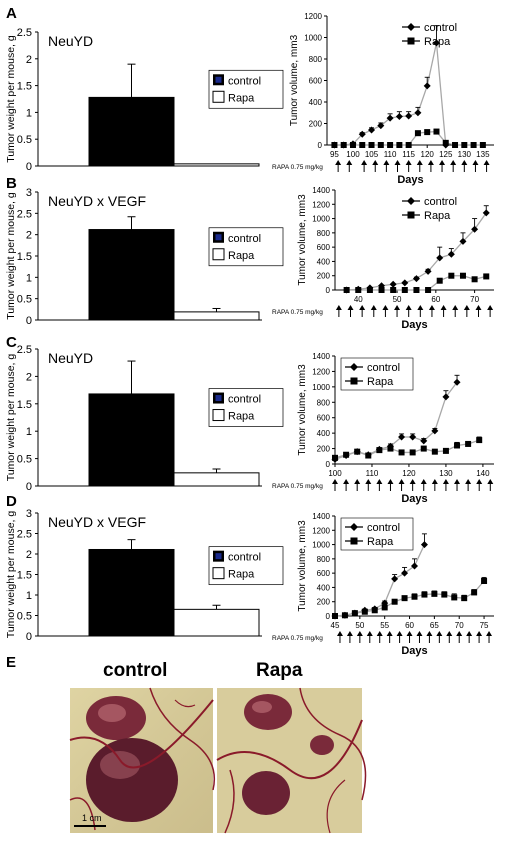  I want to click on line-x-tick-label: 40, so click(358, 299).